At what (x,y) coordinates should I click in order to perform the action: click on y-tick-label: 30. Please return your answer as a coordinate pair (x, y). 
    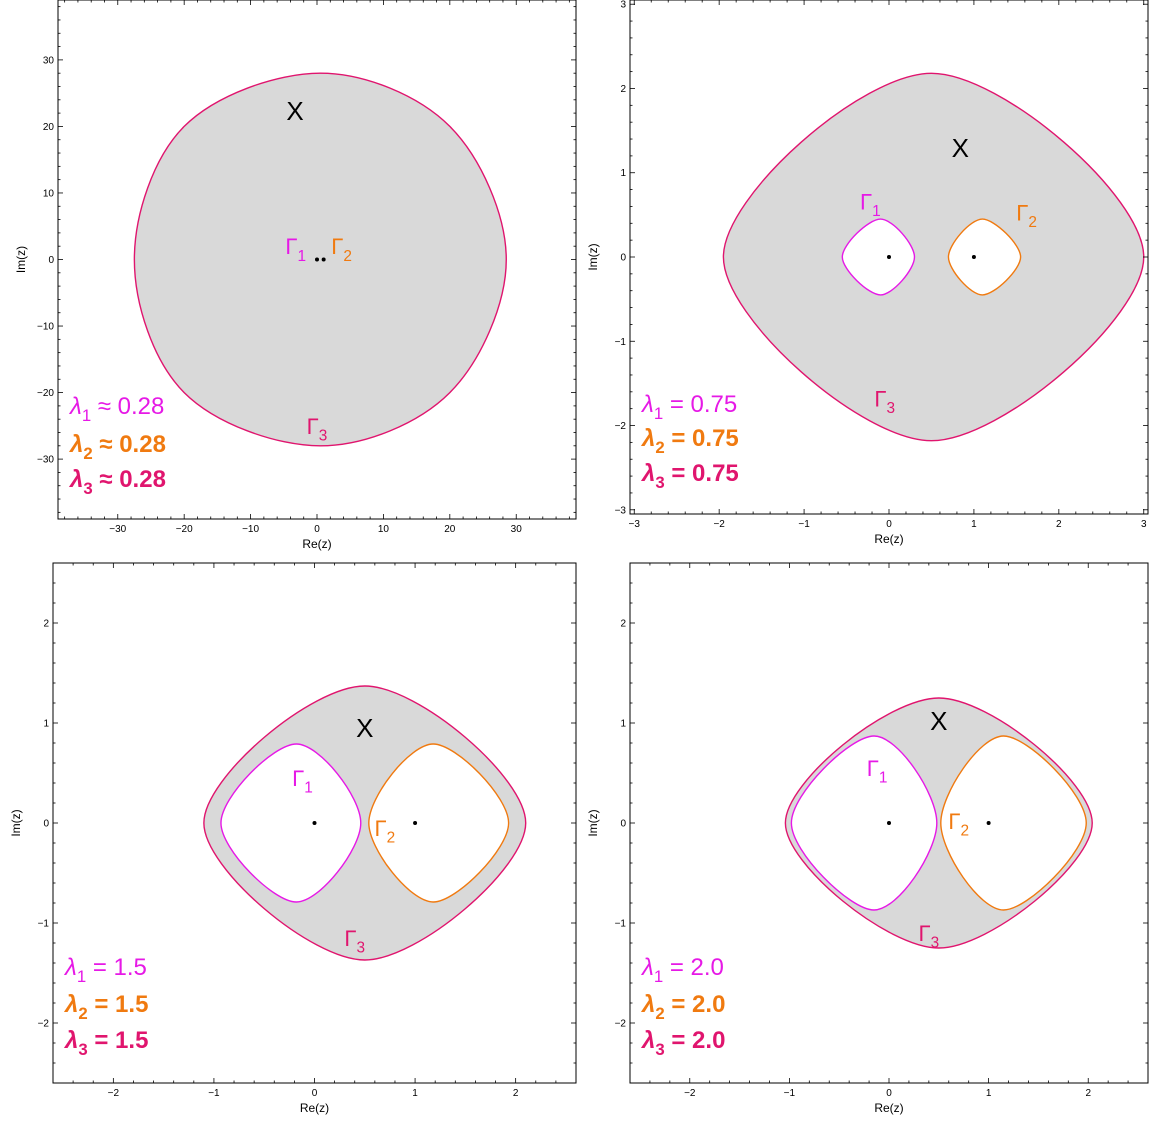
    Looking at the image, I should click on (49, 60).